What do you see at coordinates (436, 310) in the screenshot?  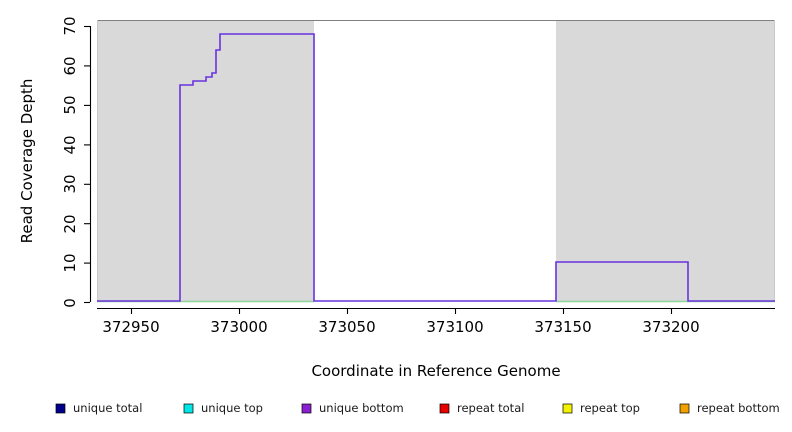 I see `x-axis` at bounding box center [436, 310].